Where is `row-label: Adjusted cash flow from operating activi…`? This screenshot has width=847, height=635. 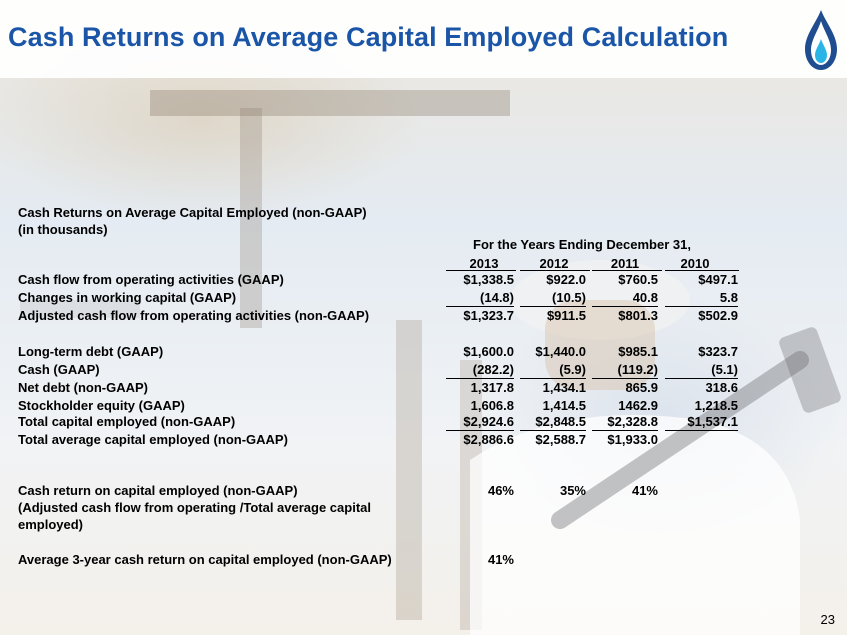
row-label: Adjusted cash flow from operating activi… is located at coordinates (194, 315).